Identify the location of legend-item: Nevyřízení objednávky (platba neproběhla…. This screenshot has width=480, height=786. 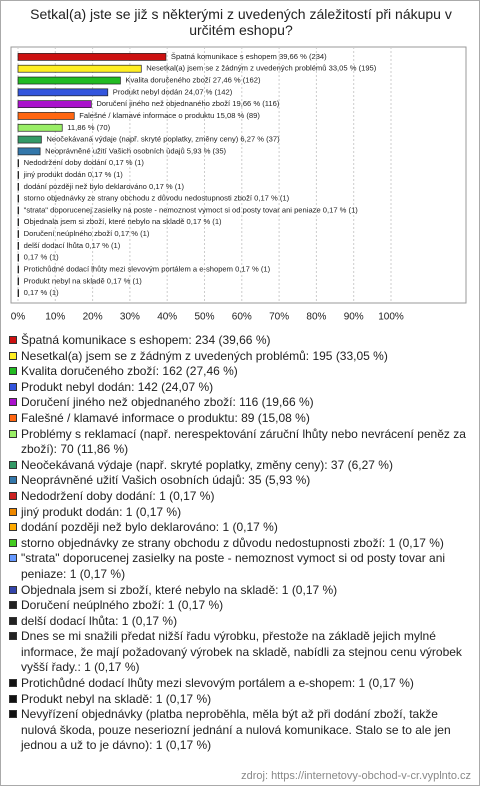
(242, 730).